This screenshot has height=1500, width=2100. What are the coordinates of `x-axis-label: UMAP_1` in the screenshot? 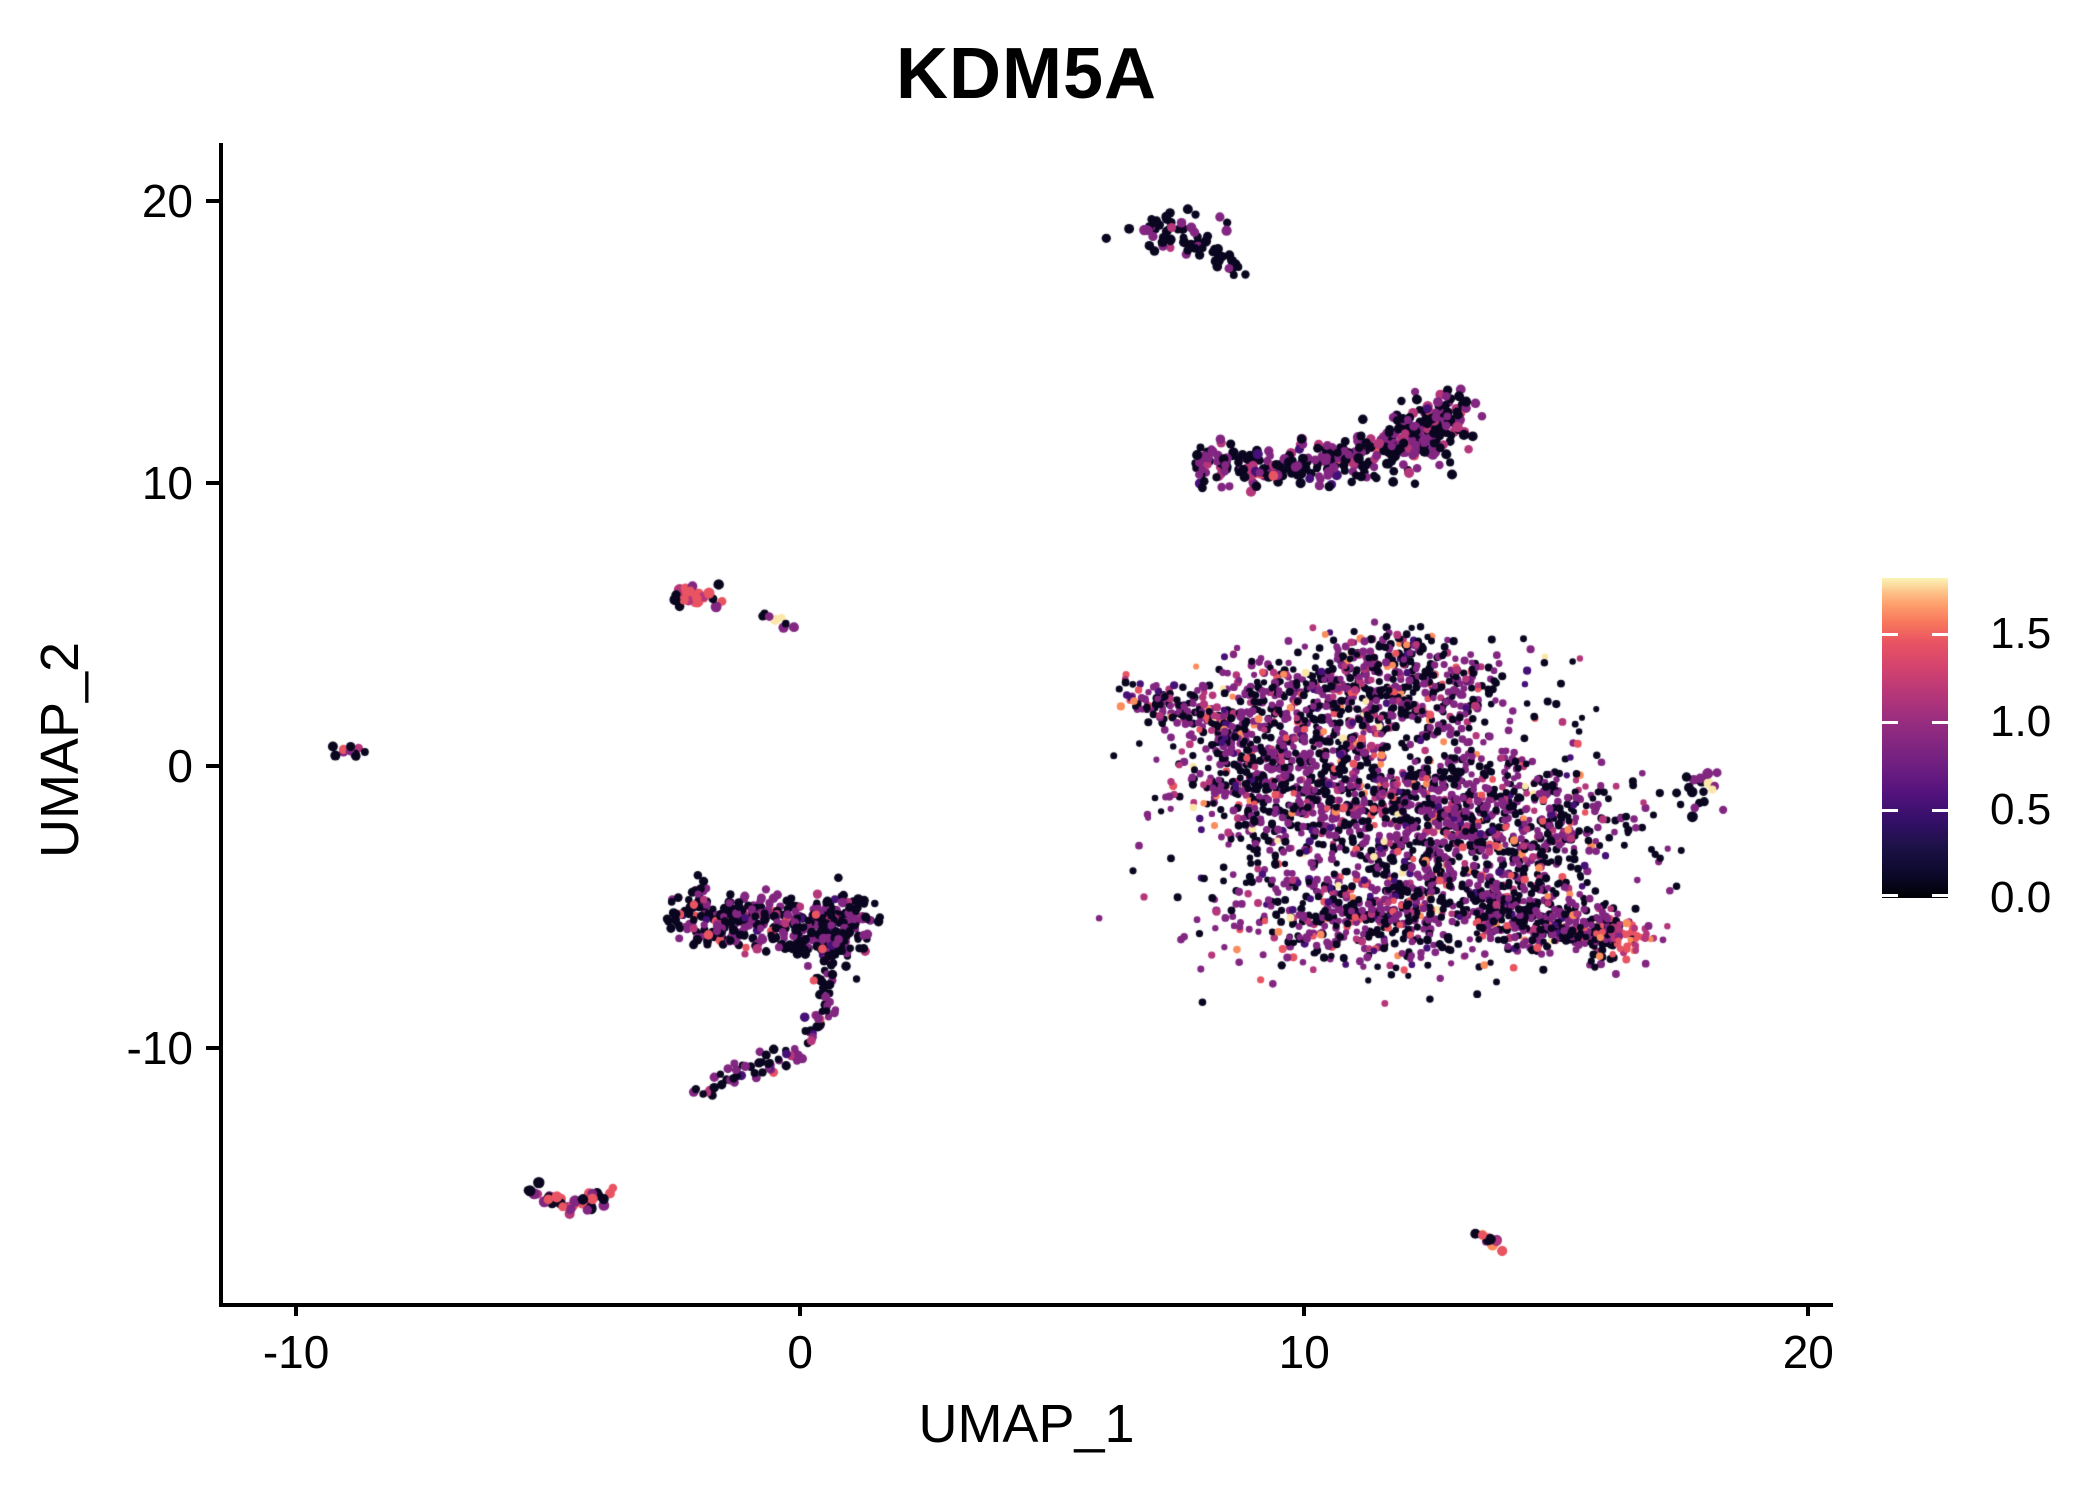 It's located at (1026, 1424).